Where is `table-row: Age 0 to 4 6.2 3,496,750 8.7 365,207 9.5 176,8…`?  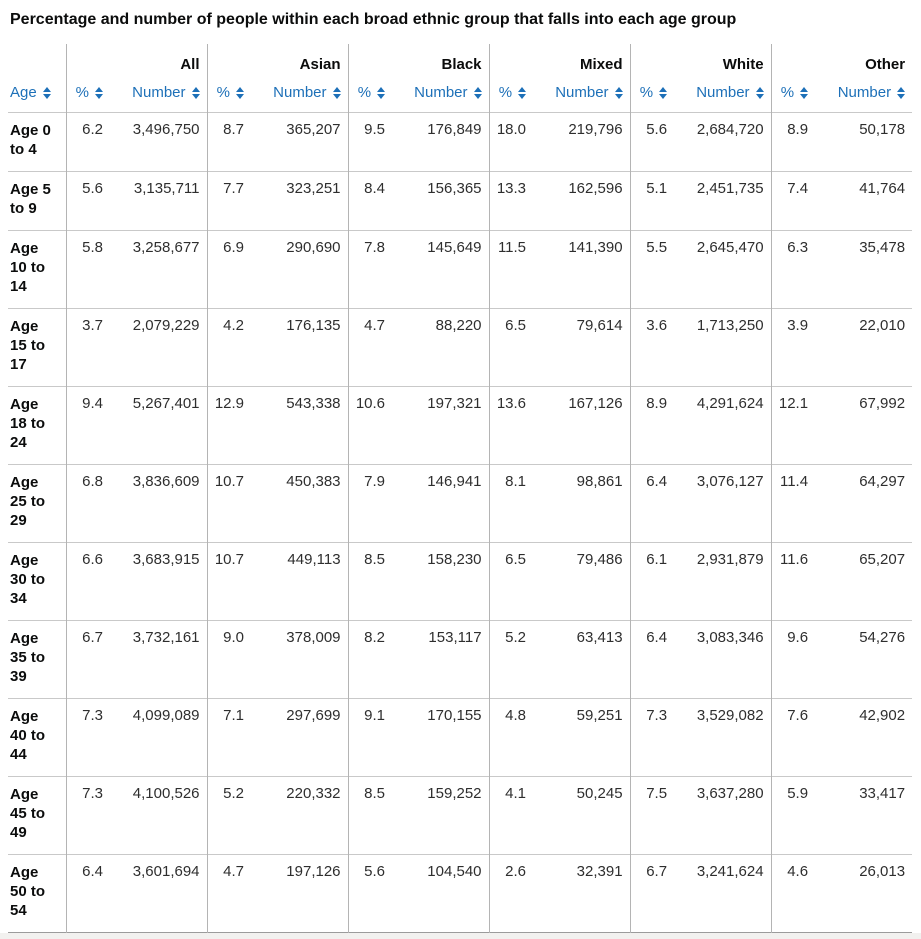 table-row: Age 0 to 4 6.2 3,496,750 8.7 365,207 9.5 176,8… is located at coordinates (460, 142).